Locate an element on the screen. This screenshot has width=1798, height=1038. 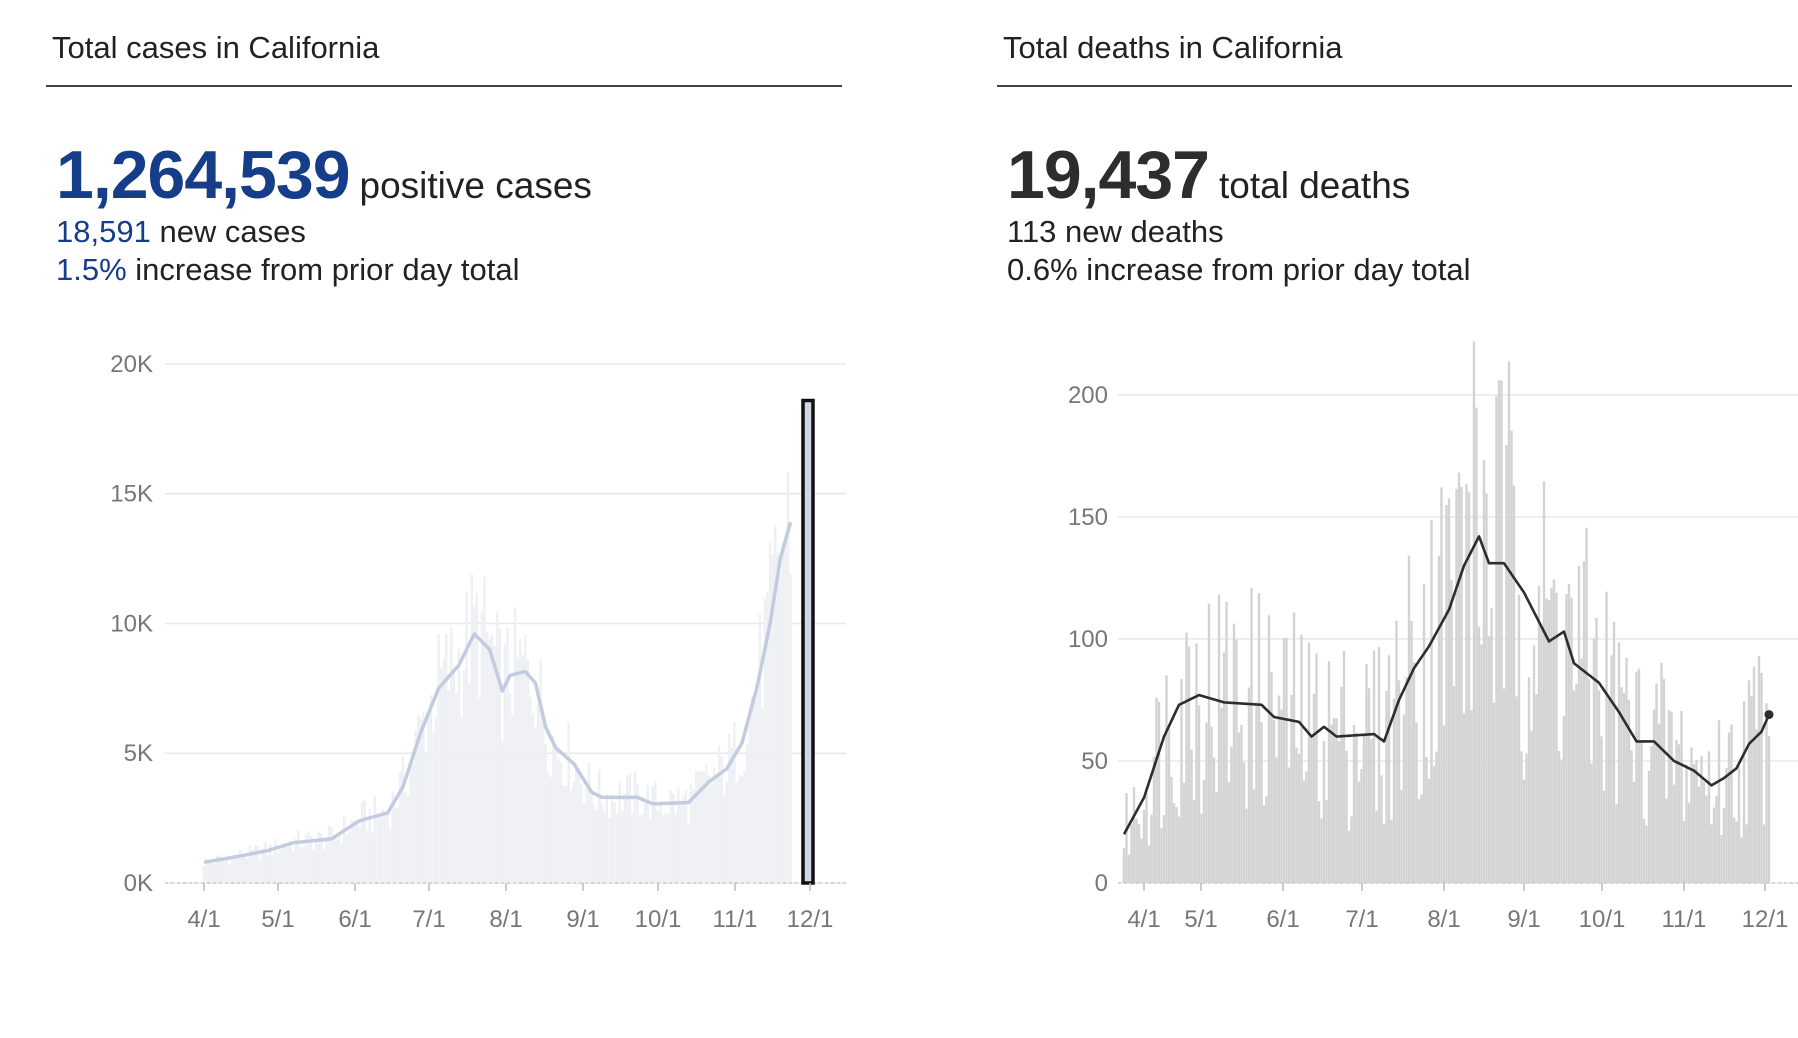
cases-new-label: new cases is located at coordinates (232, 231).